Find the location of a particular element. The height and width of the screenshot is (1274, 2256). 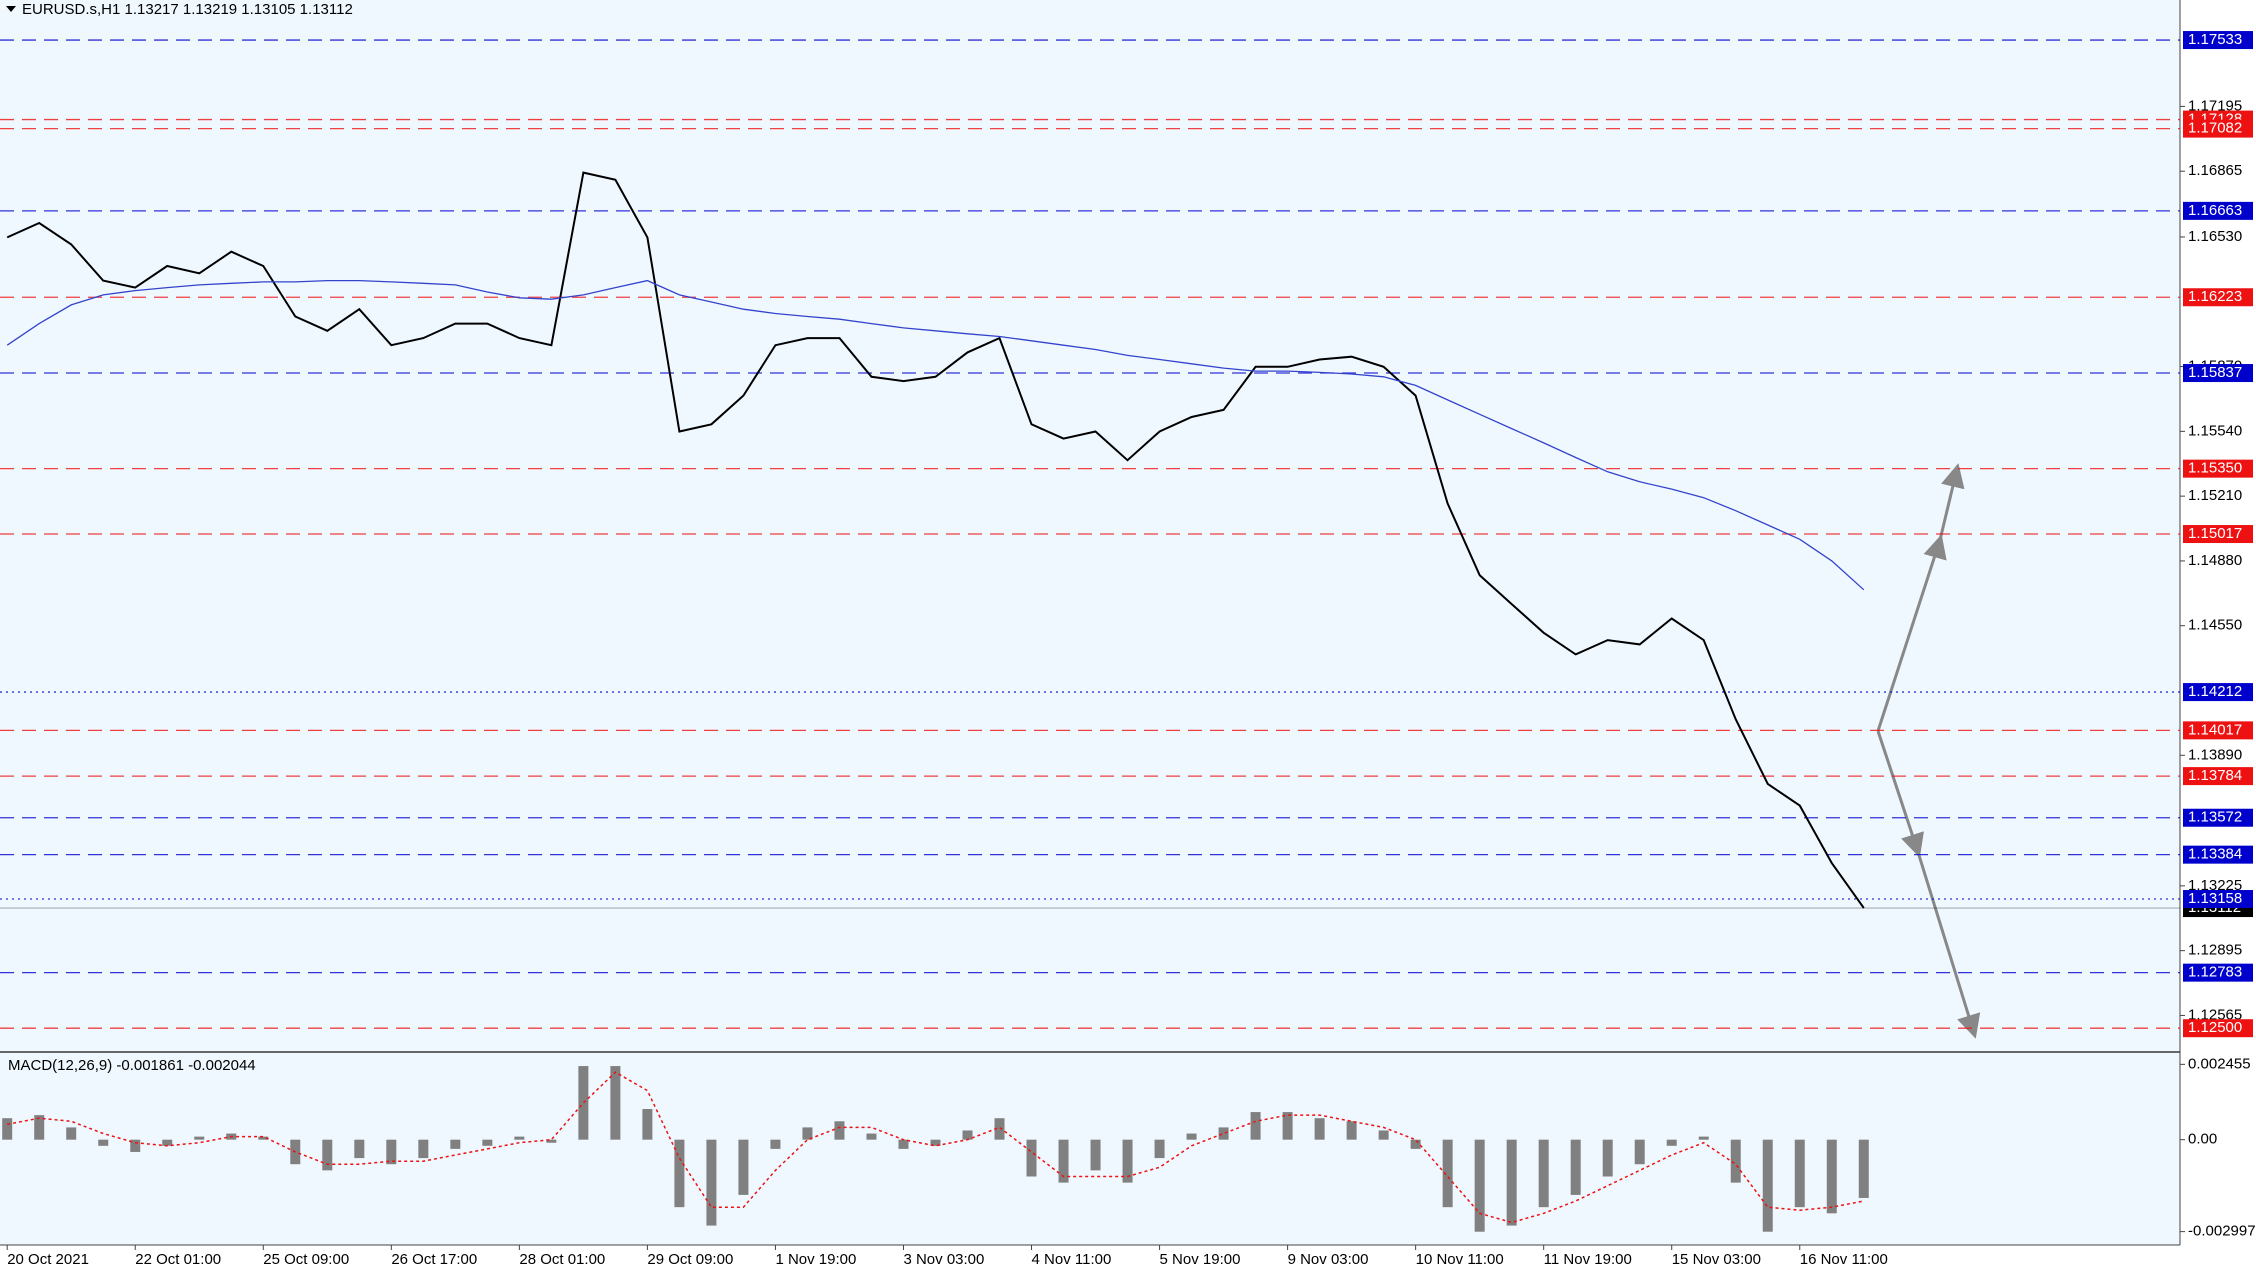

x-tick-label: 10 Nov 11:00 is located at coordinates (1460, 1259).